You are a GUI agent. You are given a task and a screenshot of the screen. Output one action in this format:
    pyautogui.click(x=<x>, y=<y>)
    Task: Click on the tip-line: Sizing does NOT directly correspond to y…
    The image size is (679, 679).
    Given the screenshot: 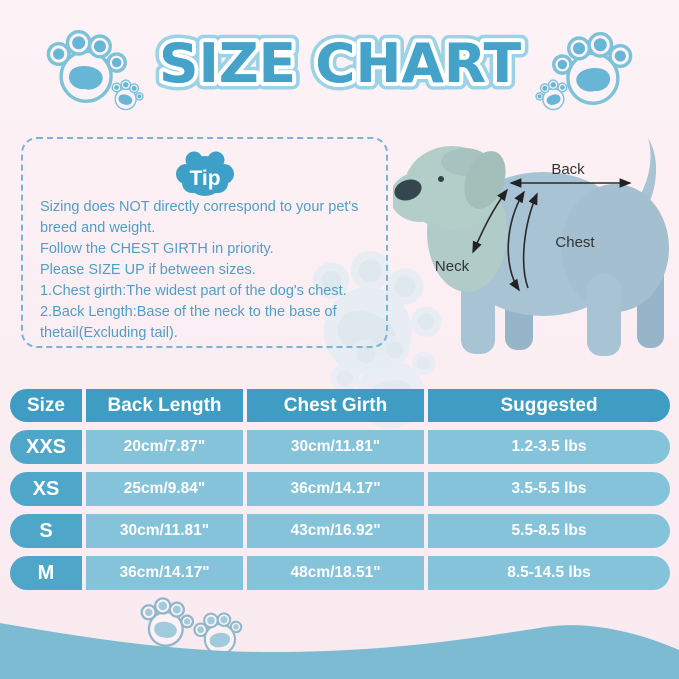 What is the action you would take?
    pyautogui.click(x=199, y=217)
    